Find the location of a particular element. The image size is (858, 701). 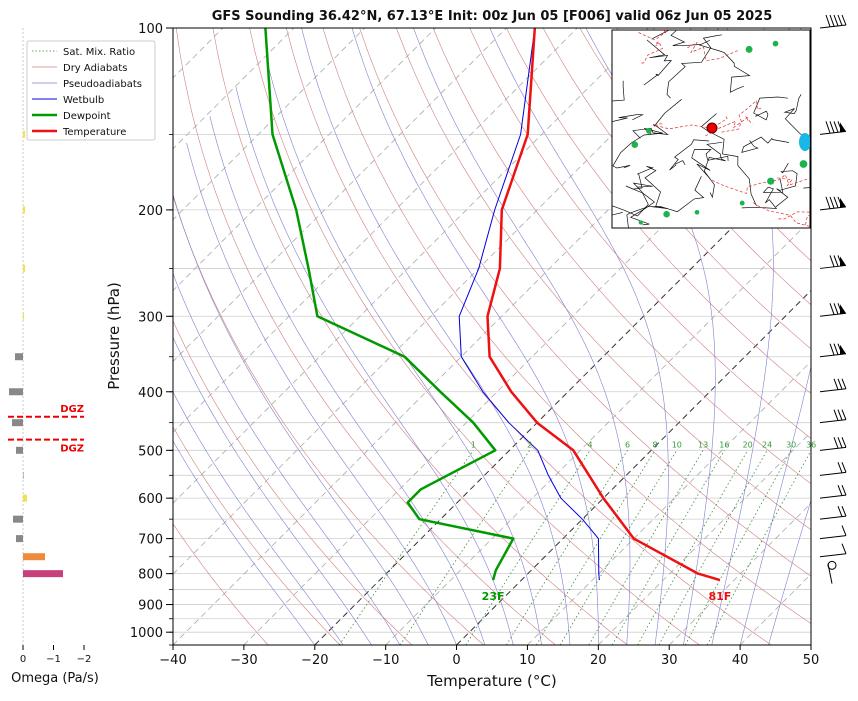

x-tick-label: −30 is located at coordinates (243, 660).